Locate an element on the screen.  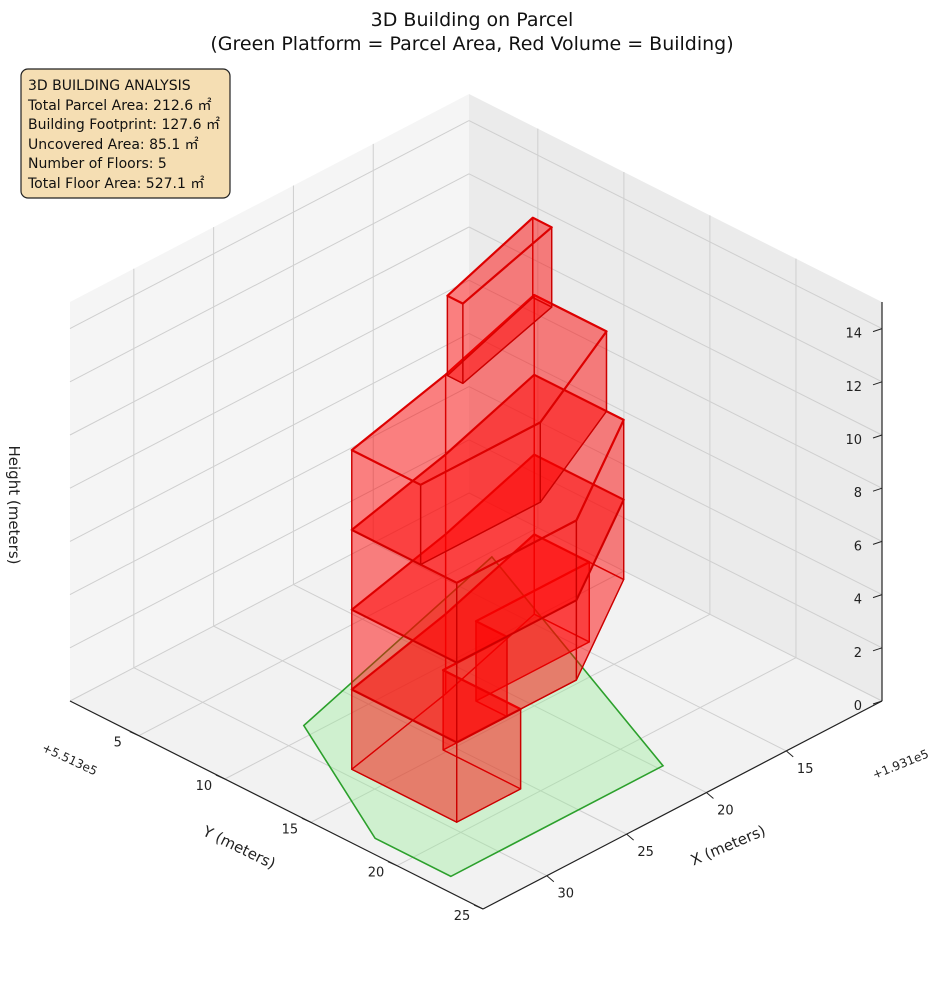
info-total-floor-area: Total Floor Area: 527.1 ㎡ is located at coordinates (115, 184).